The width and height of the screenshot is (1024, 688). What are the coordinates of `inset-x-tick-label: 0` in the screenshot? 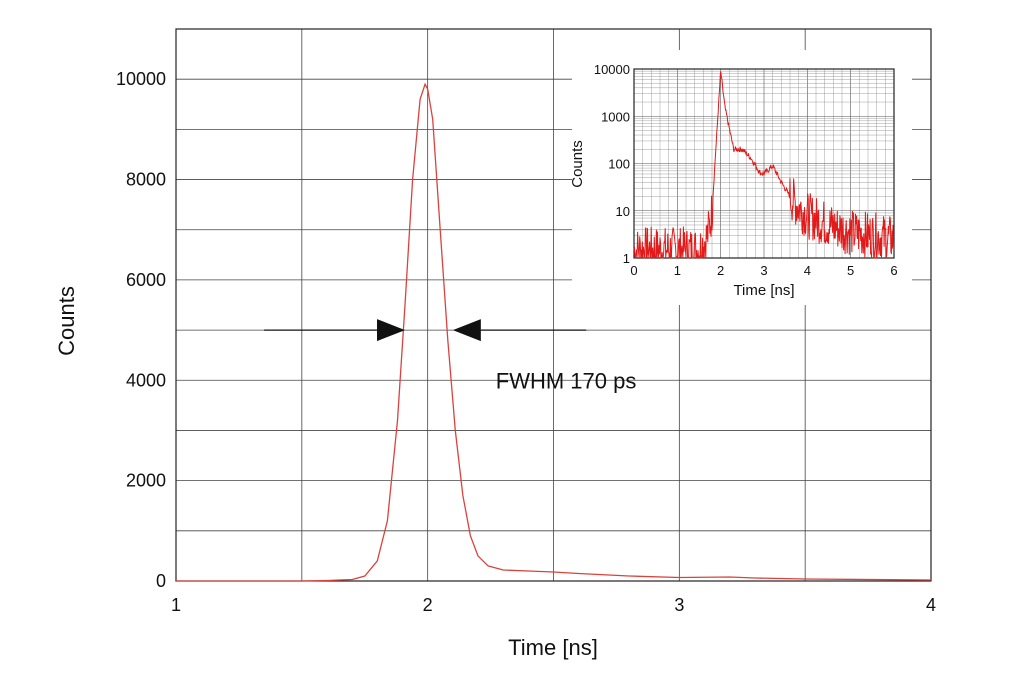 It's located at (633, 270).